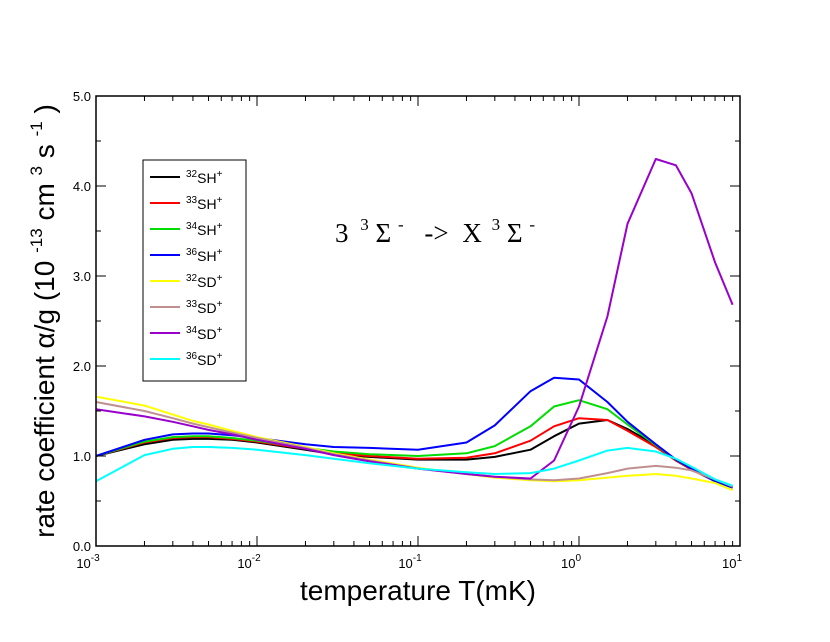  Describe the element at coordinates (436, 233) in the screenshot. I see `annot-arrow: ->` at that location.